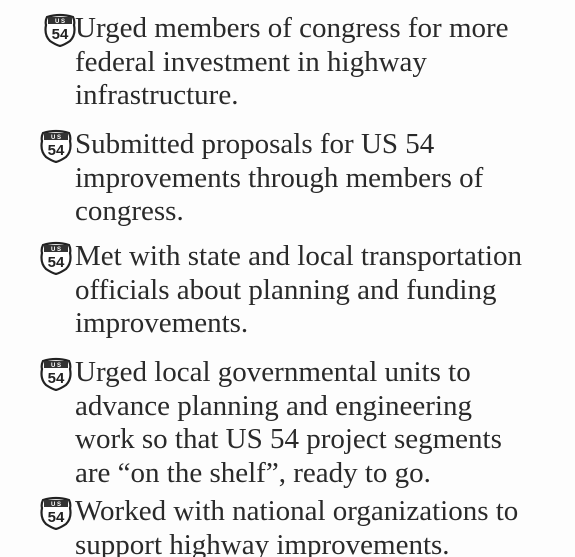 The height and width of the screenshot is (557, 575). Describe the element at coordinates (129, 211) in the screenshot. I see `item-text-line: congress.` at that location.